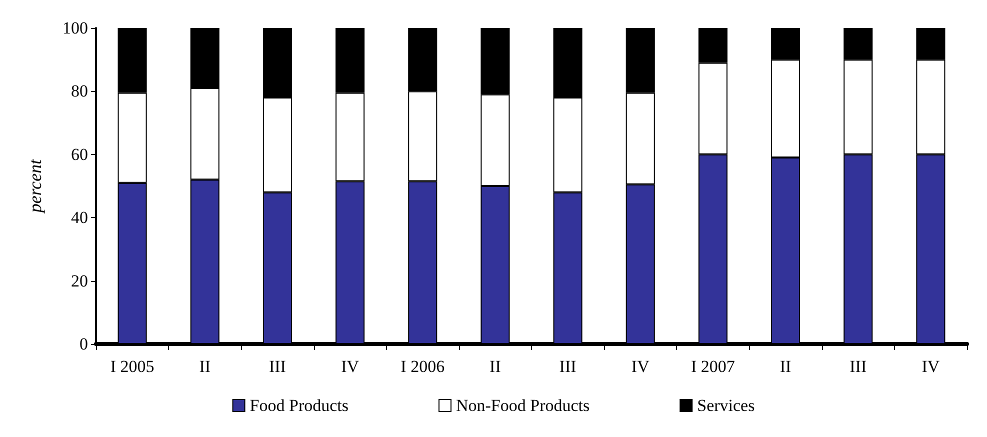 Image resolution: width=987 pixels, height=437 pixels. What do you see at coordinates (84, 344) in the screenshot?
I see `y-tick-label: 0` at bounding box center [84, 344].